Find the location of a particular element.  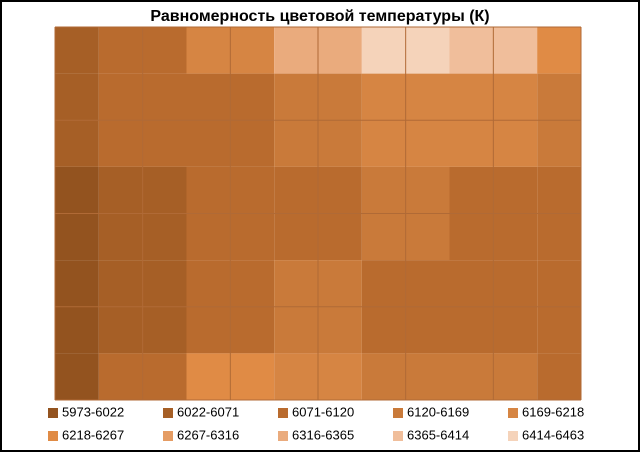

legend-label: 5973-6022 is located at coordinates (93, 411).